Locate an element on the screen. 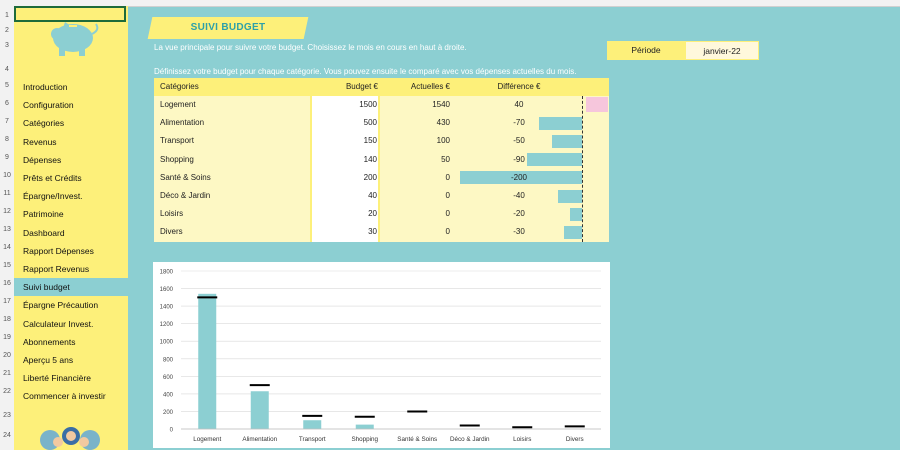  x-tick-label: Logement is located at coordinates (207, 439).